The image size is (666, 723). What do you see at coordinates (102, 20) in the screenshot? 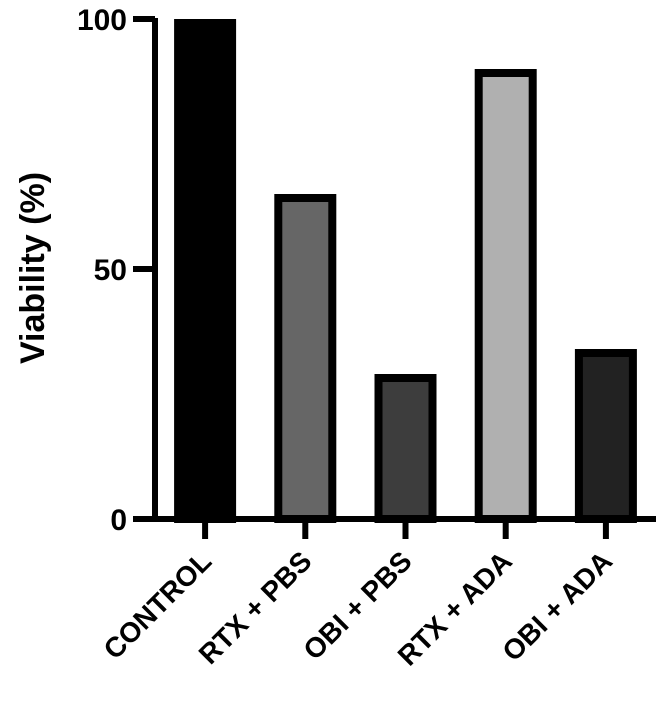
I see `y-tick-label: 100` at bounding box center [102, 20].